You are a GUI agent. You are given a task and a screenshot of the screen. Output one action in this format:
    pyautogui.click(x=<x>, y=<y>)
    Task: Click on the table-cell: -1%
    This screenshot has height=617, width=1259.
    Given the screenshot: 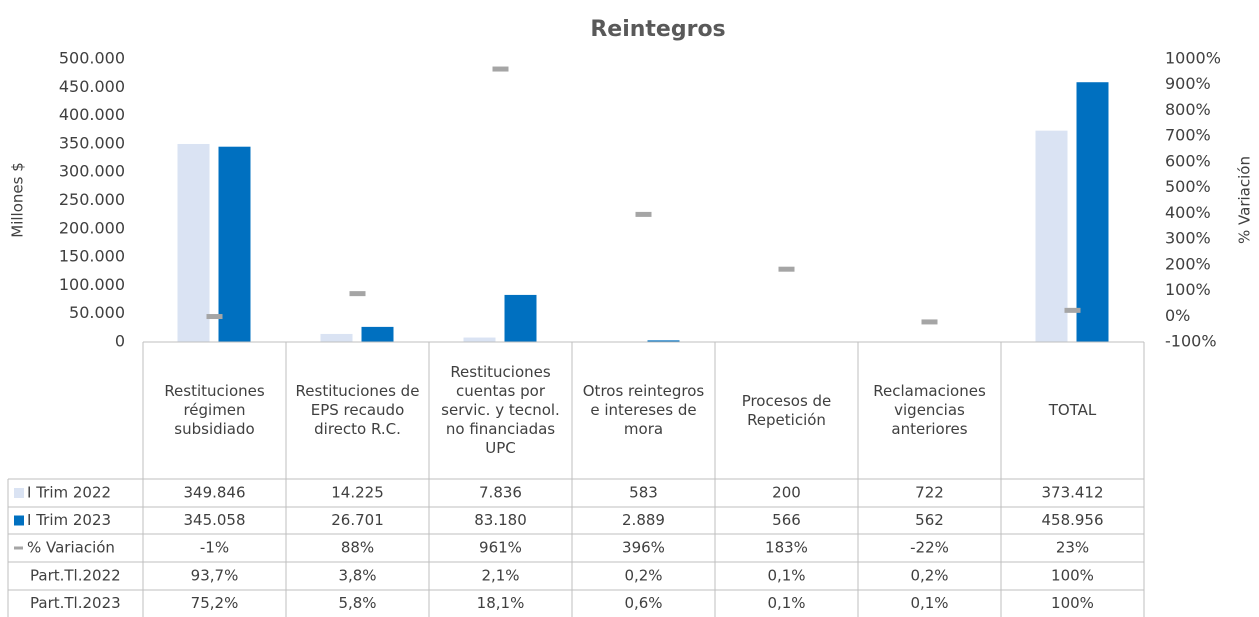 What is the action you would take?
    pyautogui.click(x=214, y=548)
    